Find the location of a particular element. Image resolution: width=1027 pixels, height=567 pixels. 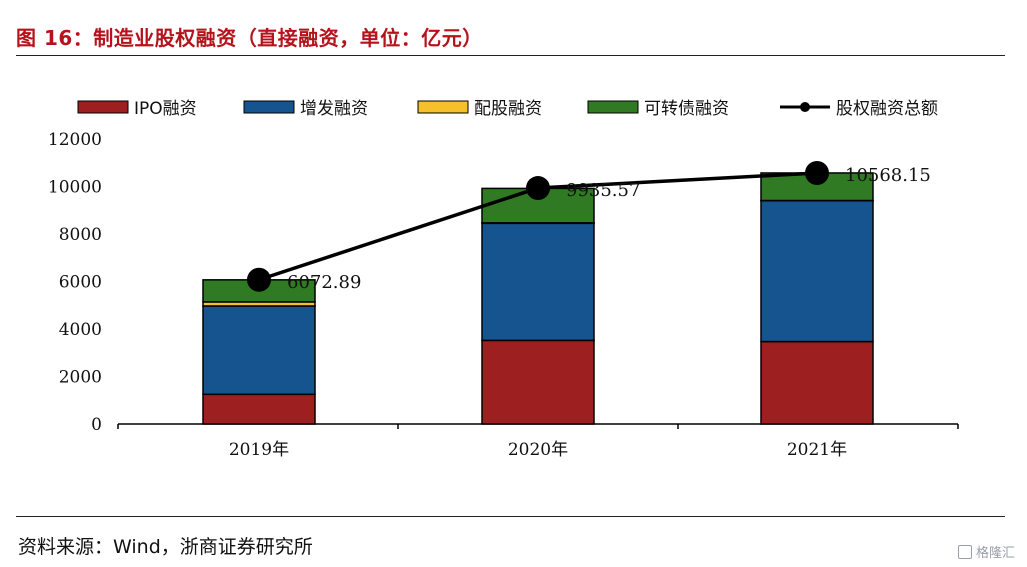

total-data-label-1: 6072.89 is located at coordinates (324, 282).